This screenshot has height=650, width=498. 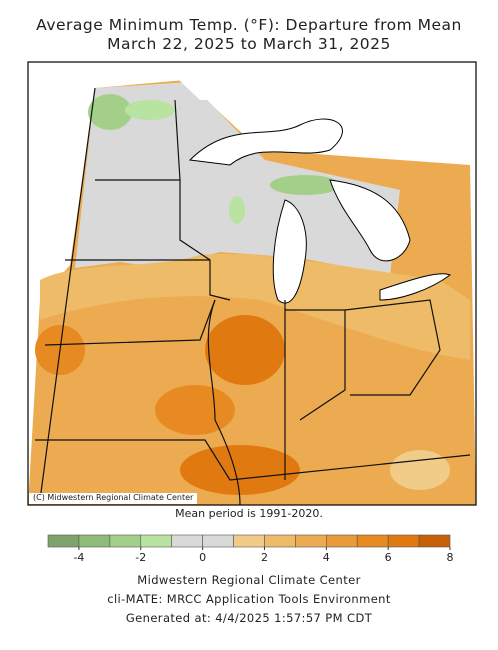 I want to click on colorbar-tick-label: 6, so click(x=388, y=557).